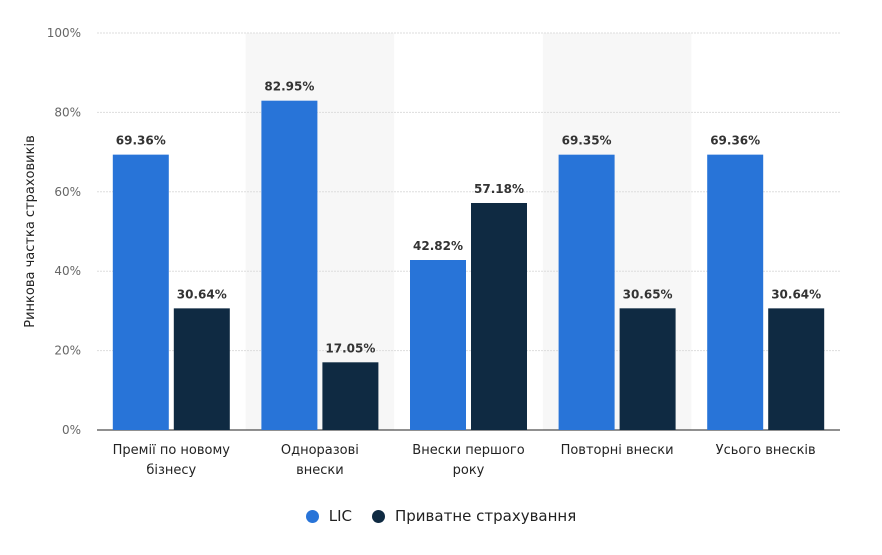 Image resolution: width=882 pixels, height=555 pixels. What do you see at coordinates (171, 470) in the screenshot?
I see `x-tick-label: бізнесу` at bounding box center [171, 470].